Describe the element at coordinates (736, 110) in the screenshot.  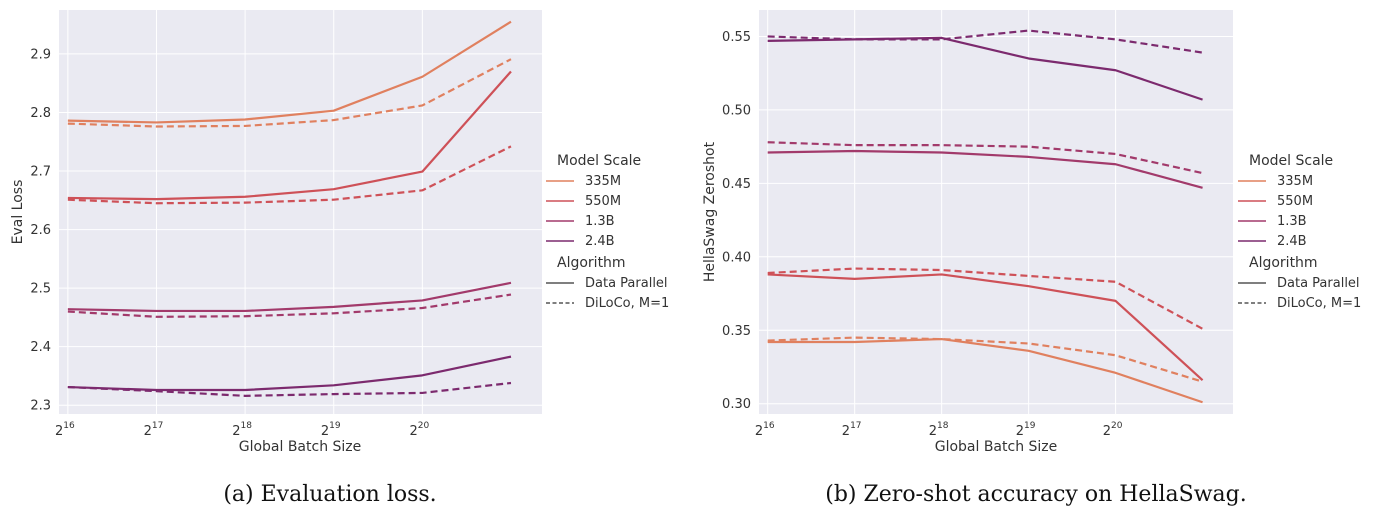
I see `y-tick-label: 0.50` at that location.